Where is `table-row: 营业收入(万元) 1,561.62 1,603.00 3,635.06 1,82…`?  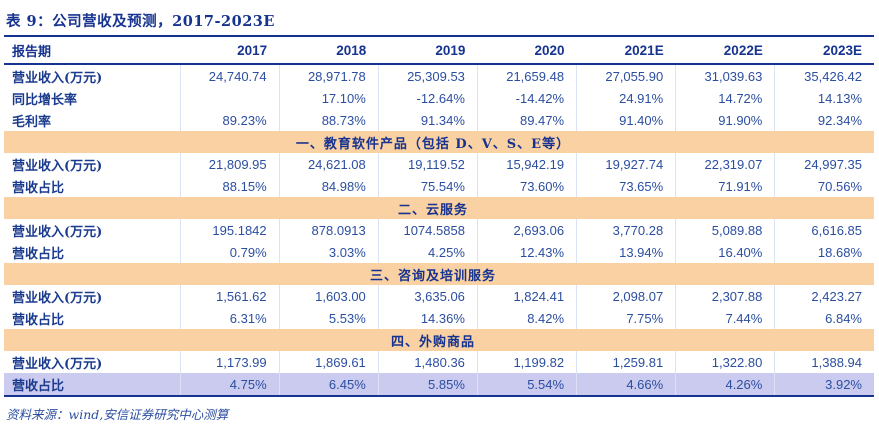
table-row: 营业收入(万元) 1,561.62 1,603.00 3,635.06 1,82… is located at coordinates (439, 296).